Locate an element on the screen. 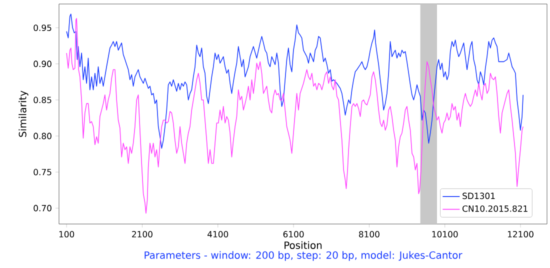  legend-label: CN10.2015.821 is located at coordinates (495, 208).